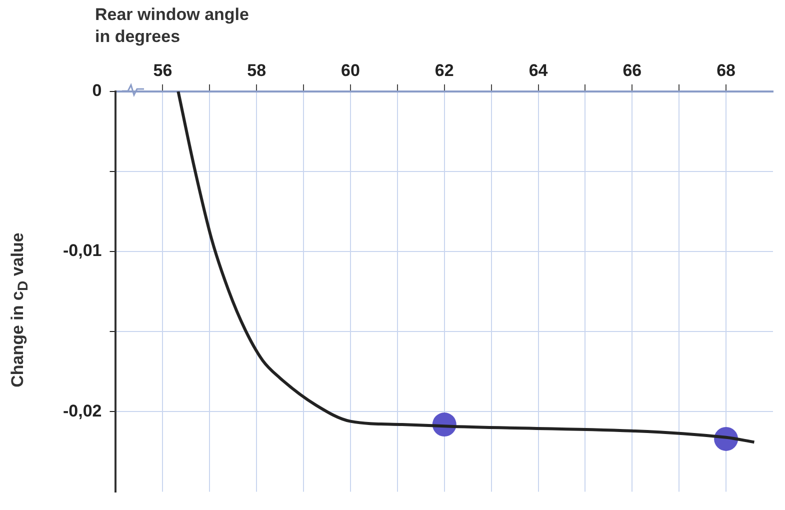 The image size is (785, 510). What do you see at coordinates (350, 70) in the screenshot?
I see `x-tick-label: 60` at bounding box center [350, 70].